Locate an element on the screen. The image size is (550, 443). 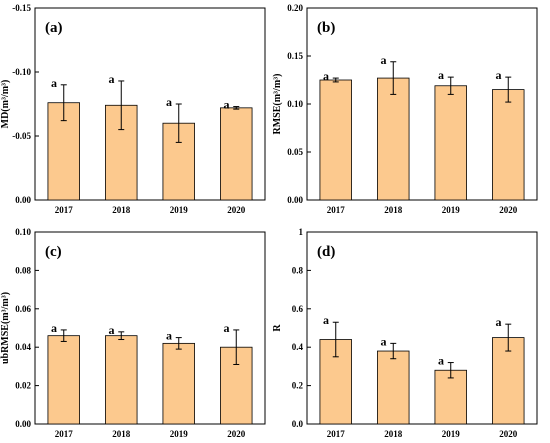
y-tick-label-b: 0.10 is located at coordinates (295, 104).